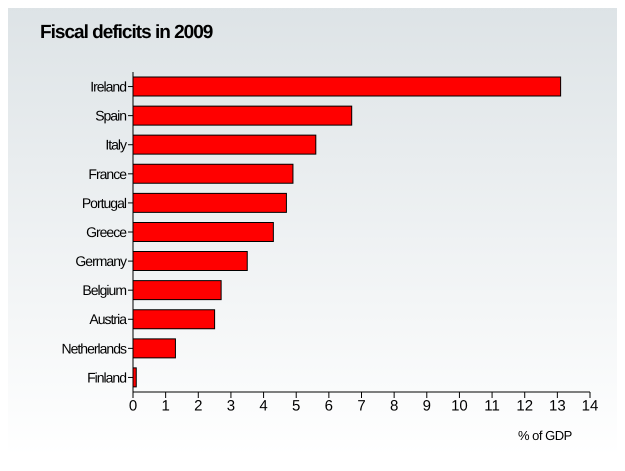 The height and width of the screenshot is (471, 625). What do you see at coordinates (107, 232) in the screenshot?
I see `y-tick-label: Greece` at bounding box center [107, 232].